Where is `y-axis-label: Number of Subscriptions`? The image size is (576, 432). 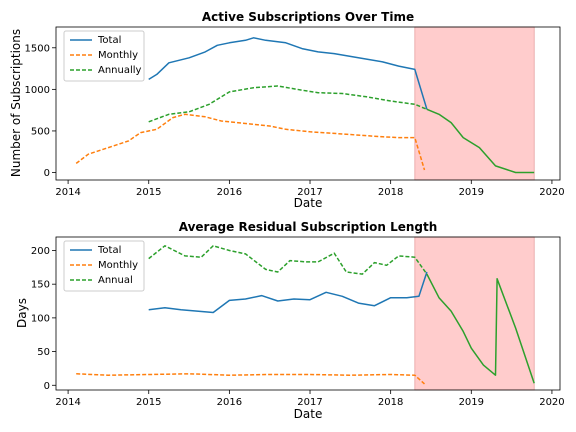 y-axis-label: Number of Subscriptions is located at coordinates (16, 103).